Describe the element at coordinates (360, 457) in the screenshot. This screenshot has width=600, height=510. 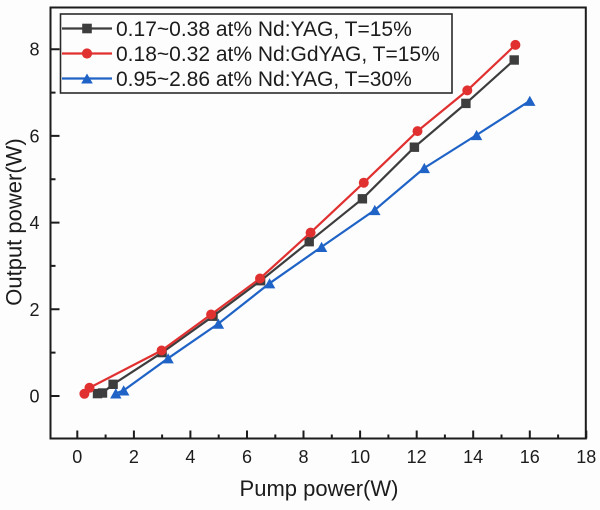
I see `svg-text: 10` at that location.